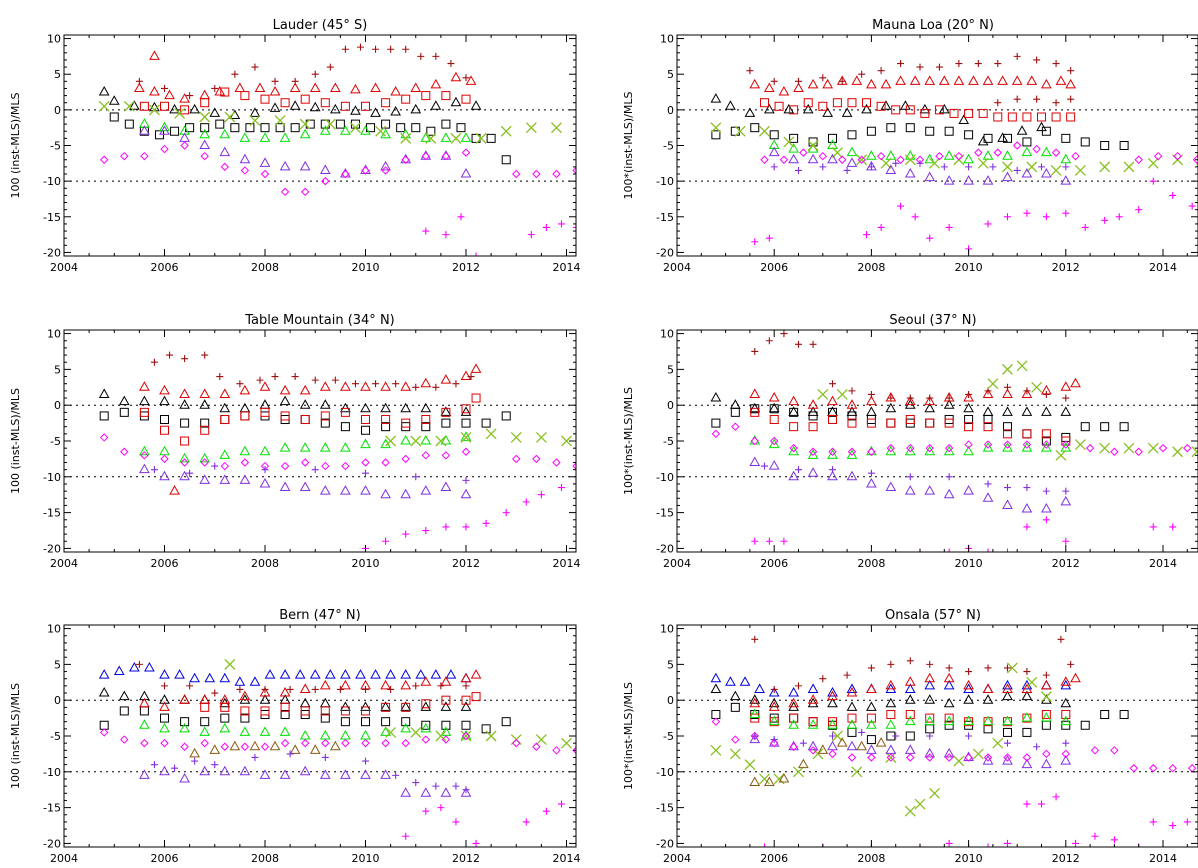 This screenshot has height=868, width=1198. Describe the element at coordinates (1163, 858) in the screenshot. I see `x-tick-label: 2014` at that location.